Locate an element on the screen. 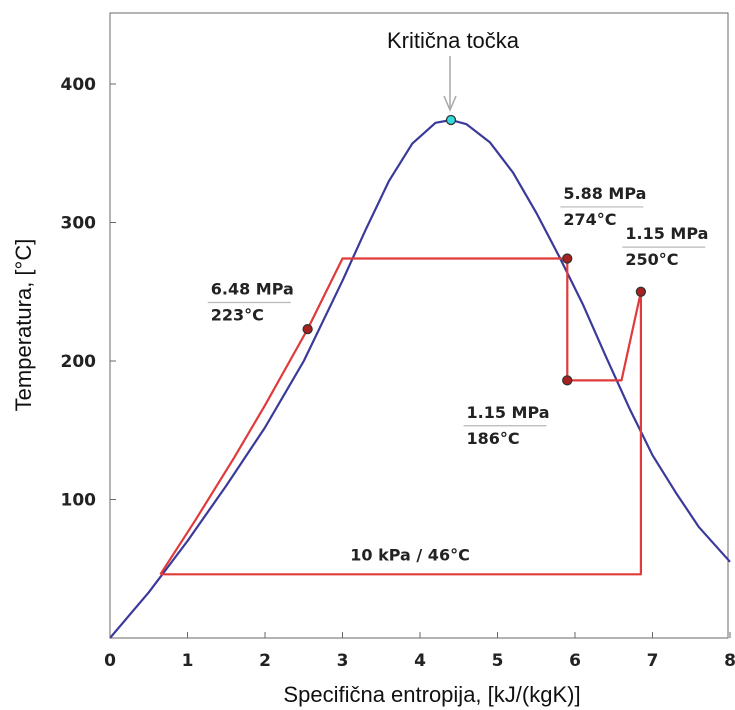 The height and width of the screenshot is (710, 735). x-tick-label: 4 is located at coordinates (420, 661).